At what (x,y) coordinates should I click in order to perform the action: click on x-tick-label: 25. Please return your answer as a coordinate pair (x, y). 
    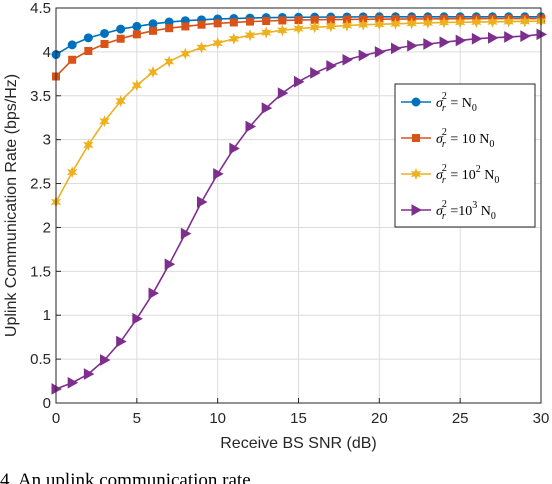
    Looking at the image, I should click on (460, 418).